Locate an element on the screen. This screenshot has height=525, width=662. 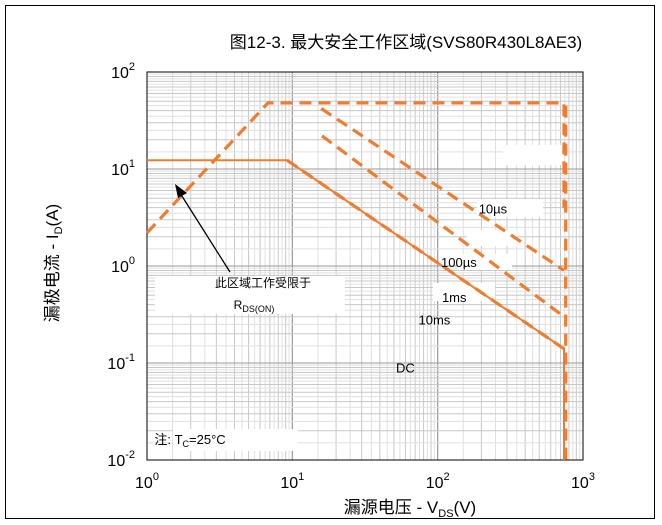
arrow-line is located at coordinates (205, 232).